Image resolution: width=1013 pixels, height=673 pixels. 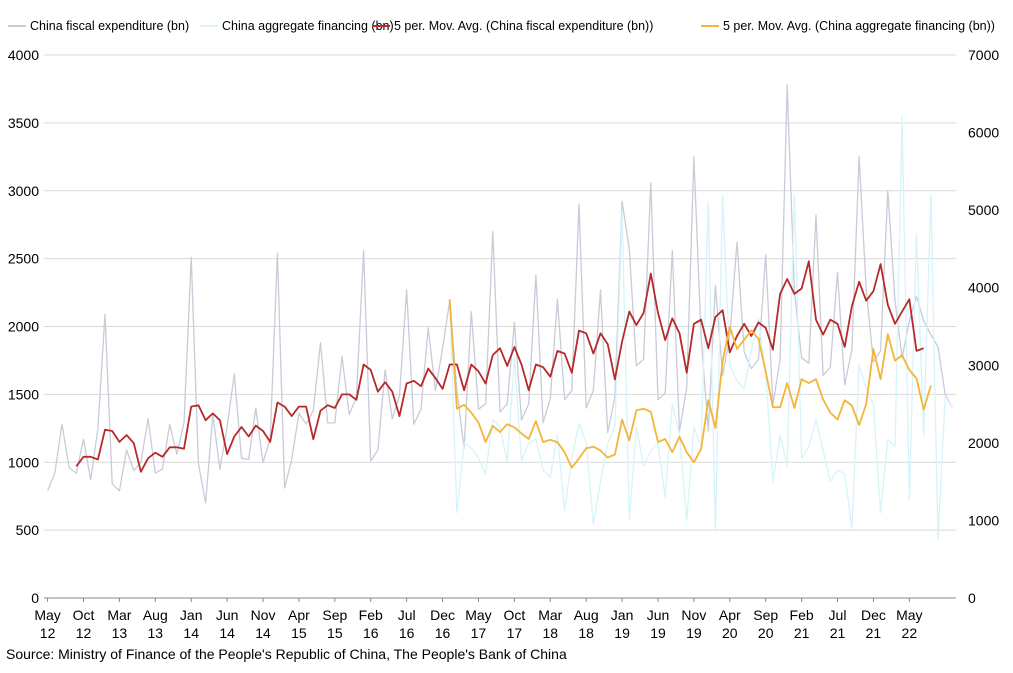 I want to click on y-right-tick-label: 5000, so click(x=983, y=210).